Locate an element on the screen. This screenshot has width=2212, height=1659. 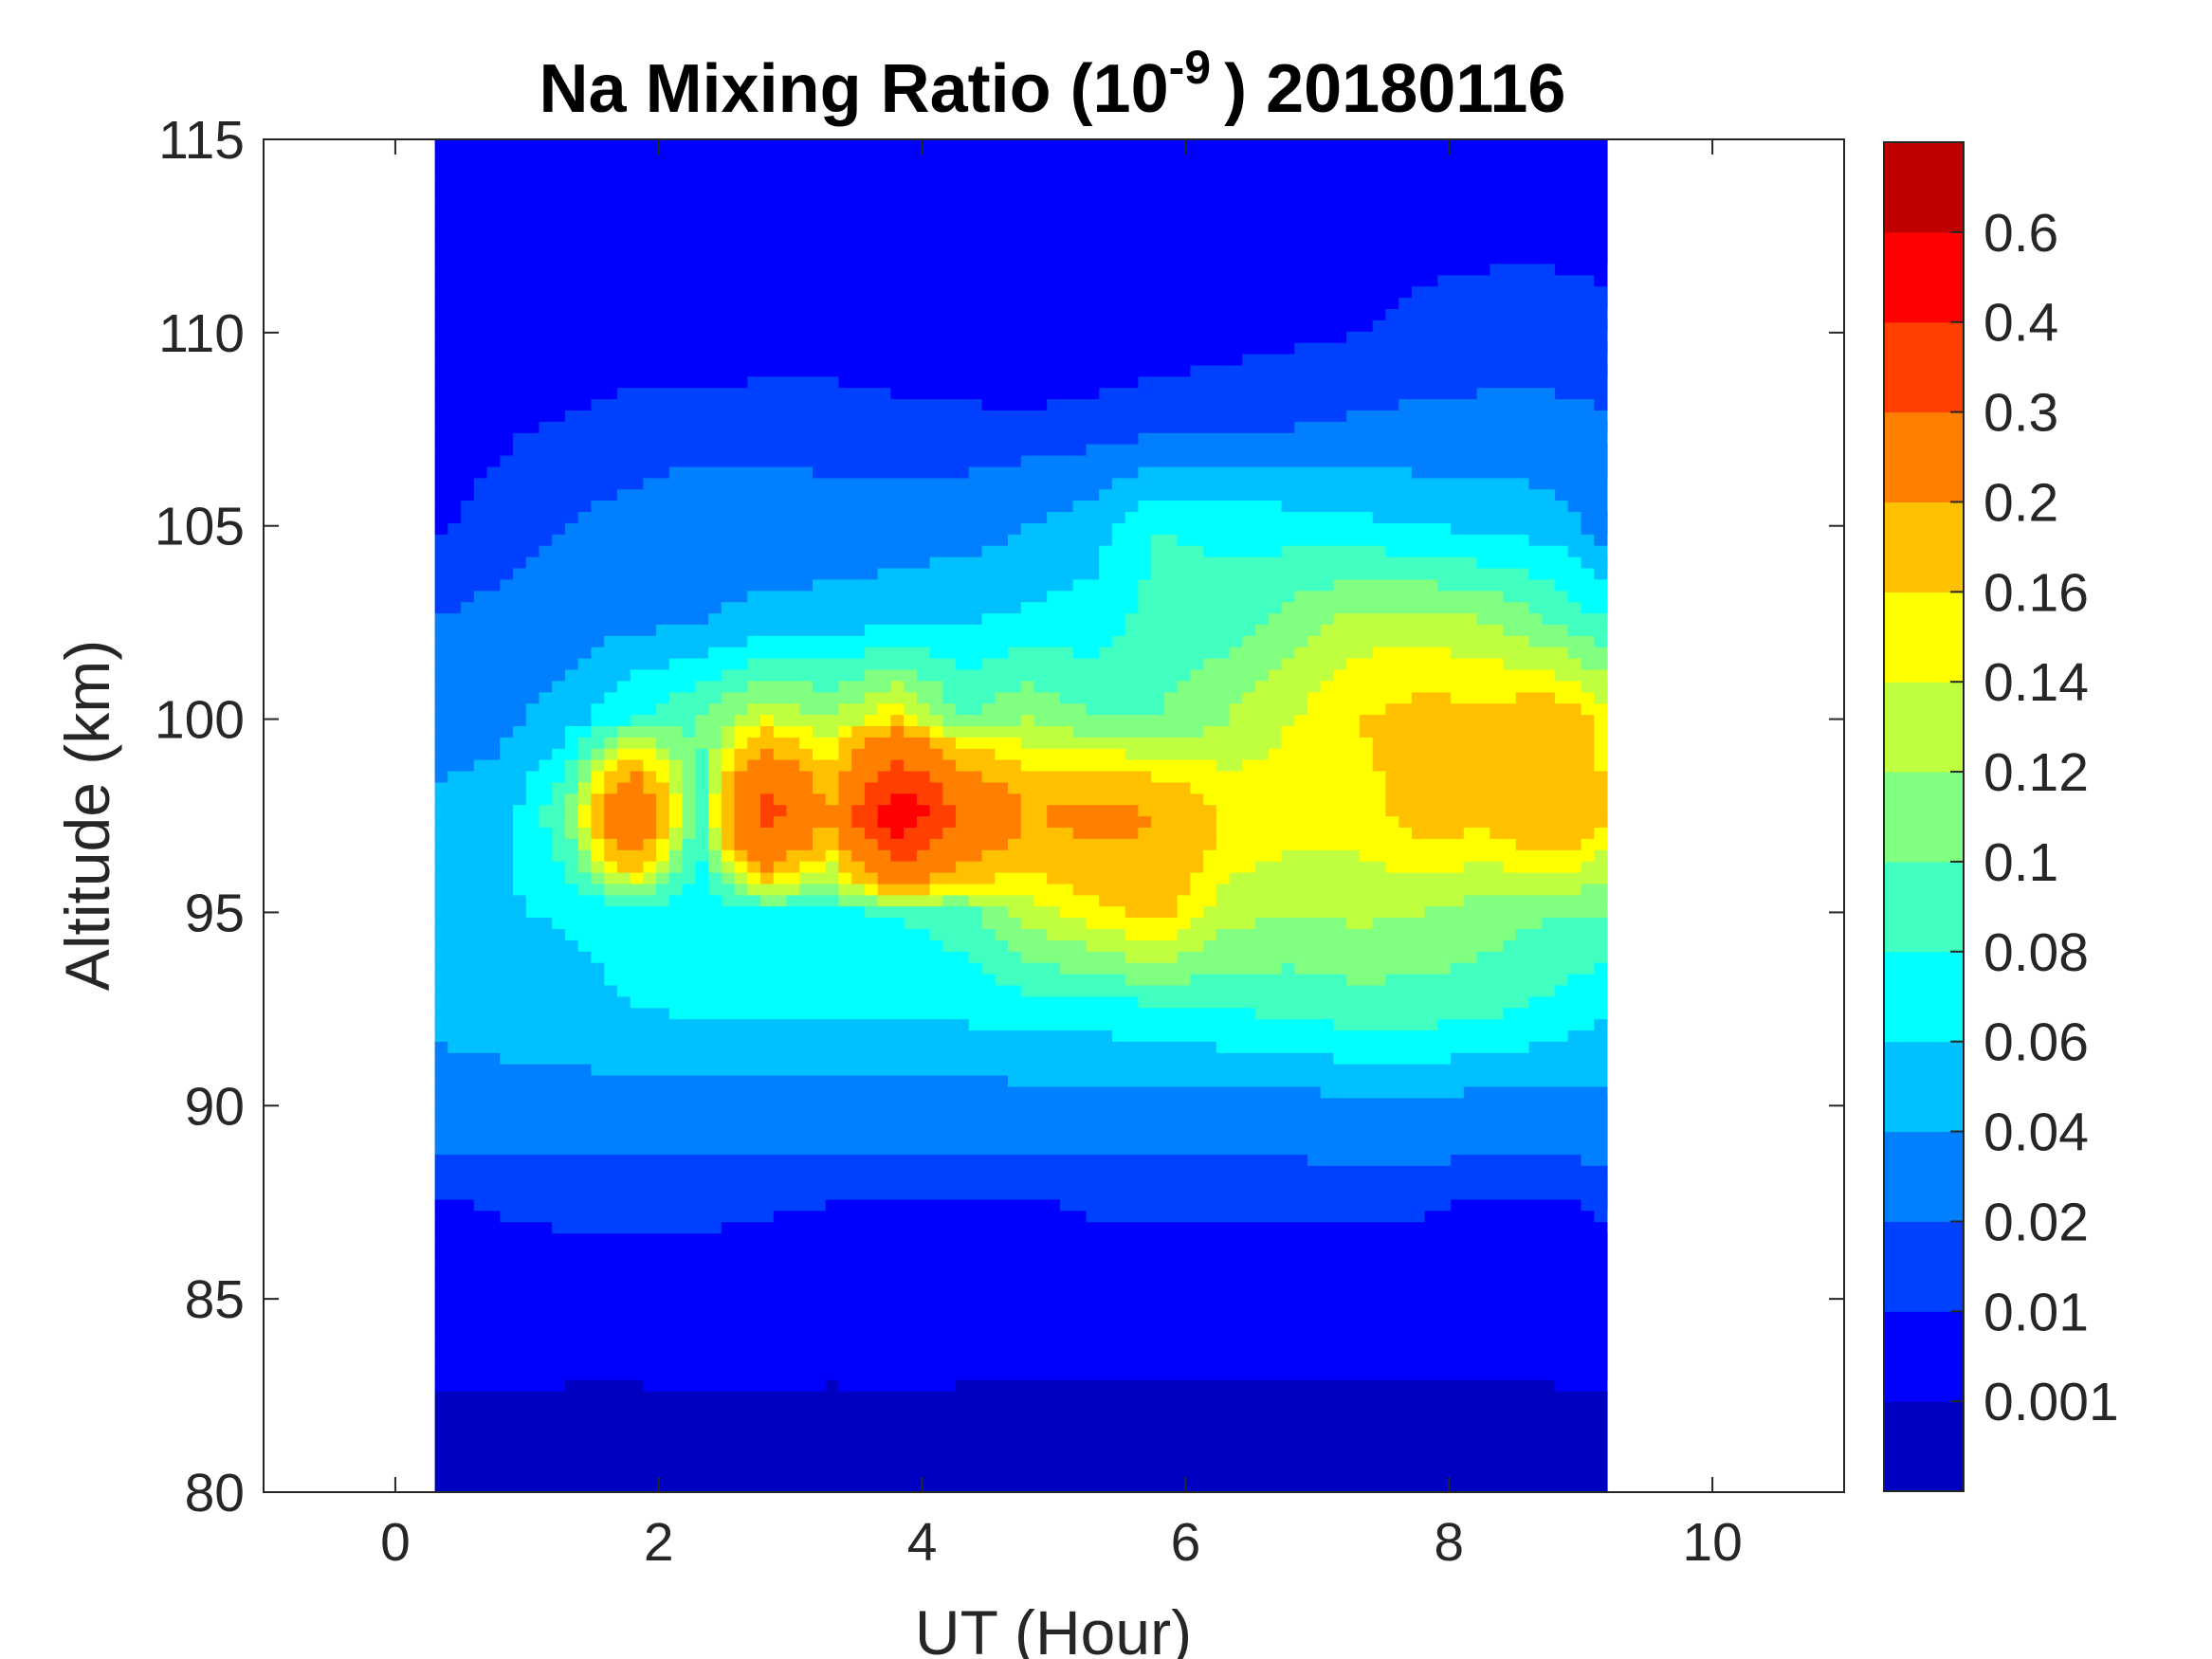
colorbar-tick-label: 0.2 is located at coordinates (2020, 502).